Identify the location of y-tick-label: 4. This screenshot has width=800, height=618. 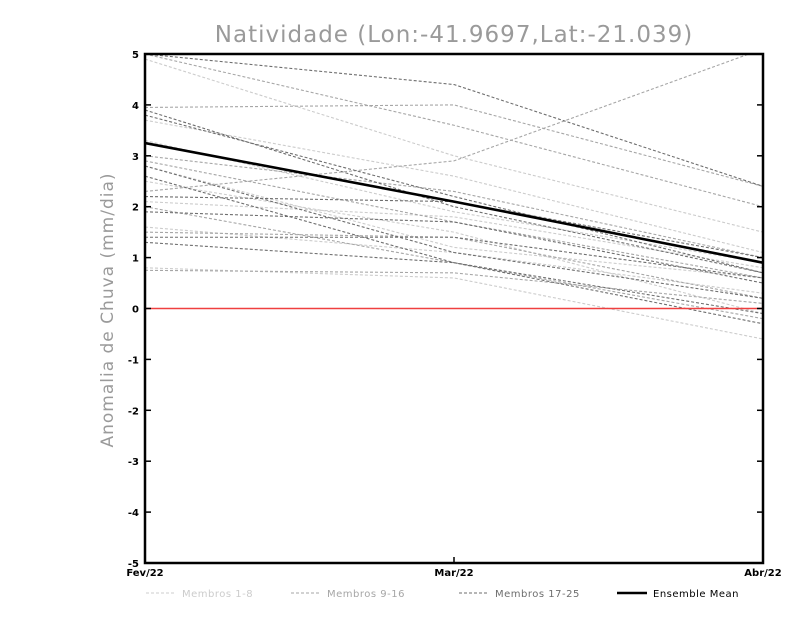
(135, 106).